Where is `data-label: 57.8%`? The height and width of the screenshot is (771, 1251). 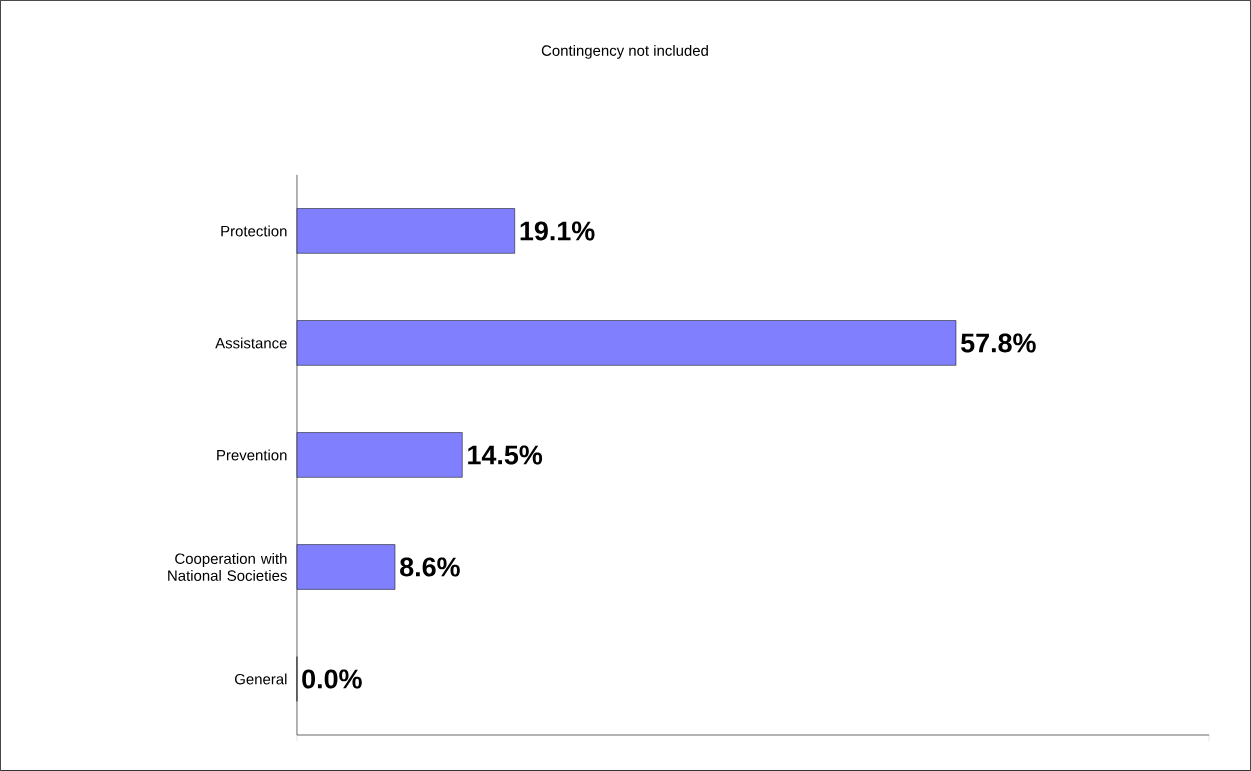
data-label: 57.8% is located at coordinates (998, 343).